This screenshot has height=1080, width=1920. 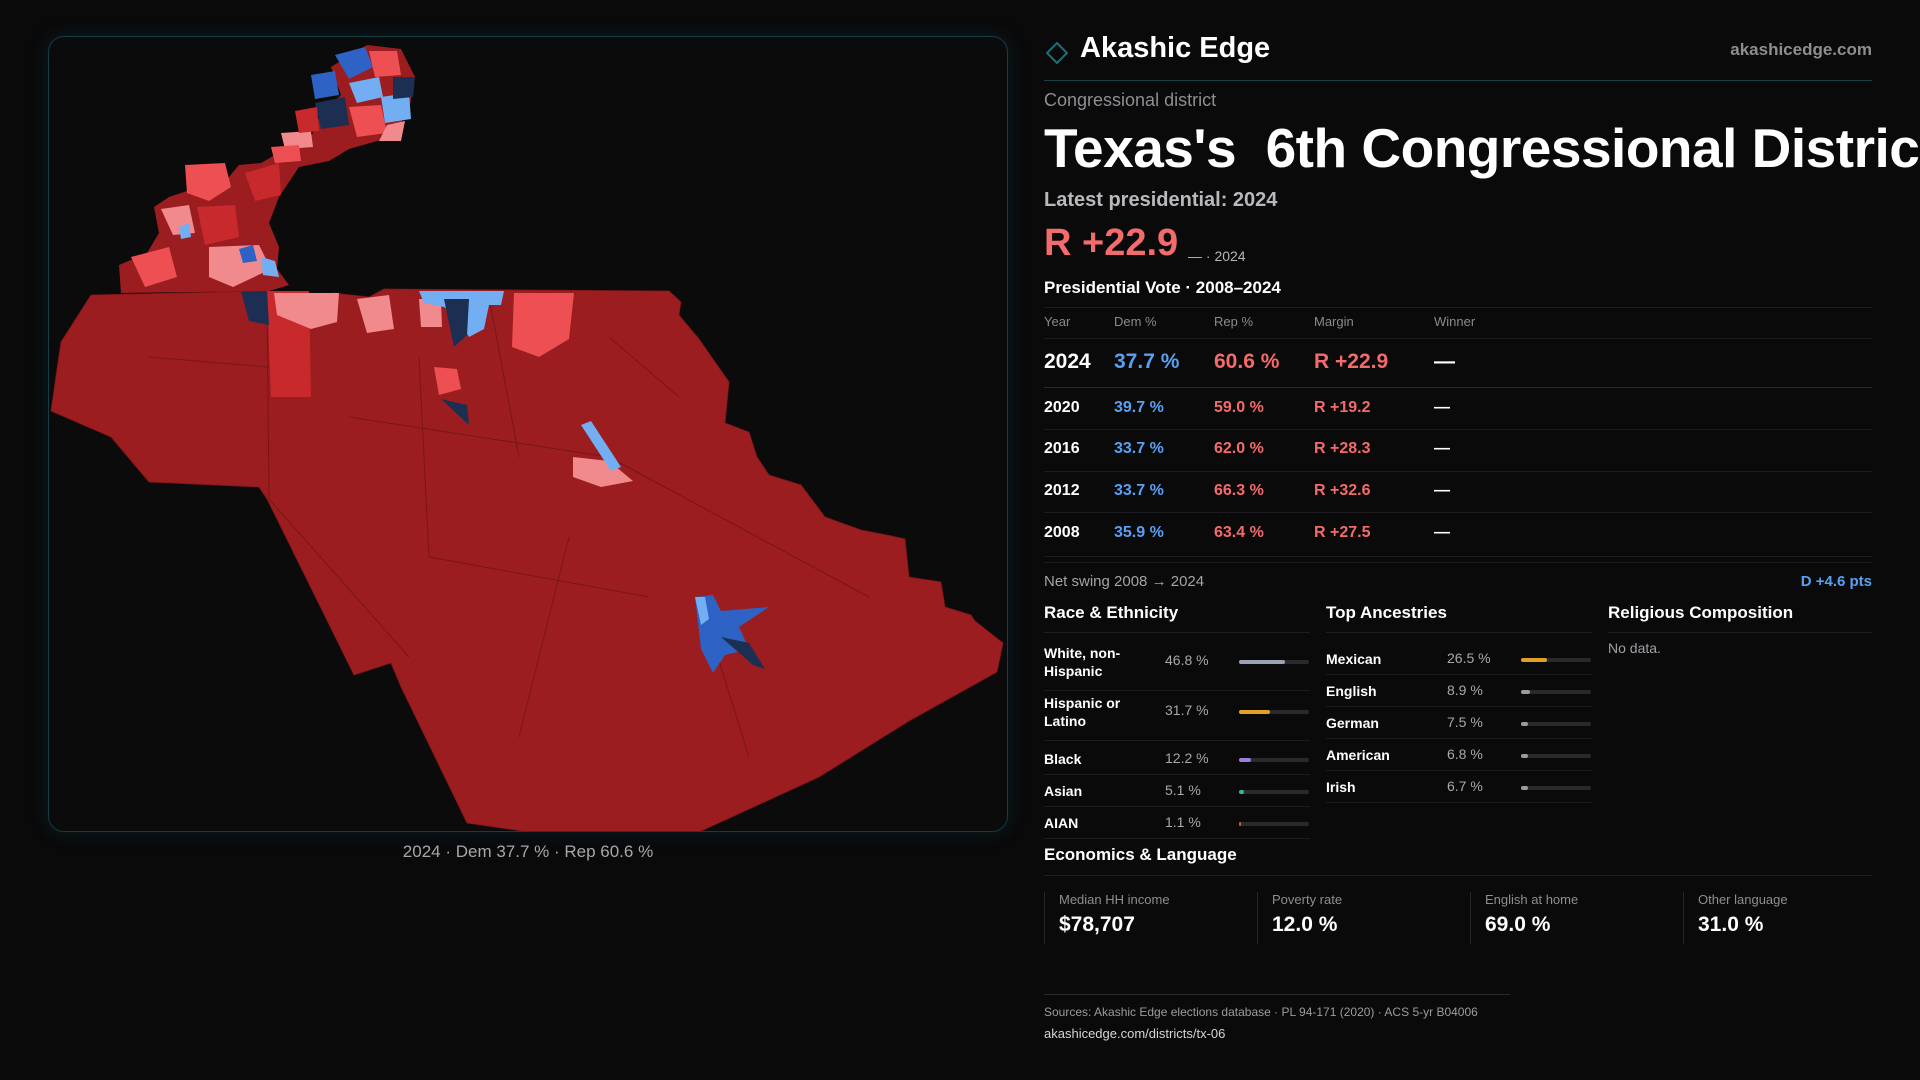 I want to click on col-year-header: Year, so click(x=1057, y=321).